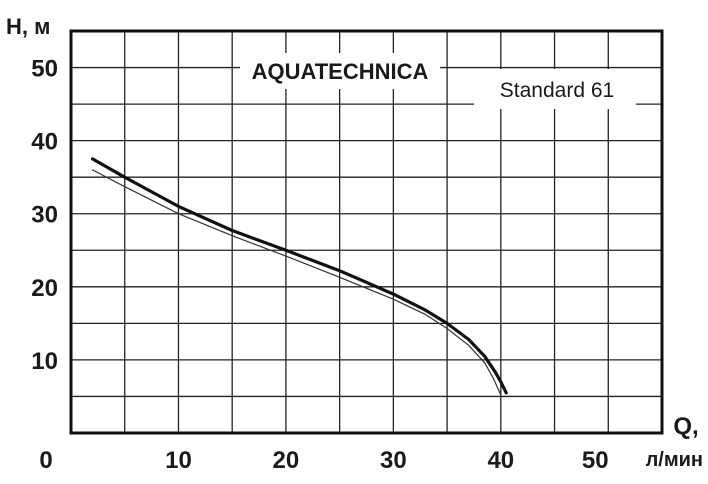  What do you see at coordinates (45, 460) in the screenshot?
I see `x-tick-label: 0` at bounding box center [45, 460].